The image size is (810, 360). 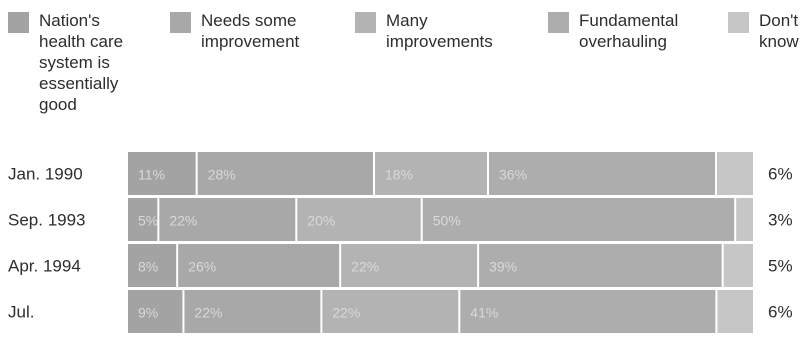 I want to click on legend-item-5: Don't know, so click(x=763, y=31).